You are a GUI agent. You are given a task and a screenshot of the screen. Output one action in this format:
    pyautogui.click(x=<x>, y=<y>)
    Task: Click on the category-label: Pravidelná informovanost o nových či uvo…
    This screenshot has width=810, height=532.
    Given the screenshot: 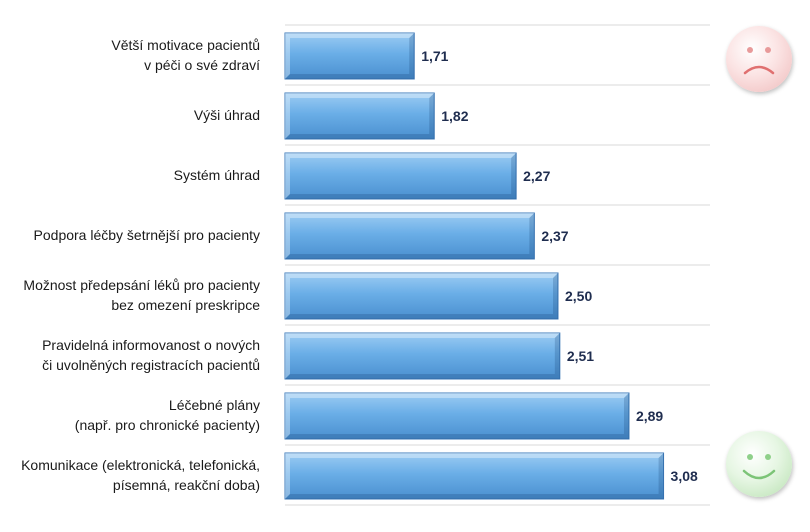 What is the action you would take?
    pyautogui.click(x=151, y=355)
    